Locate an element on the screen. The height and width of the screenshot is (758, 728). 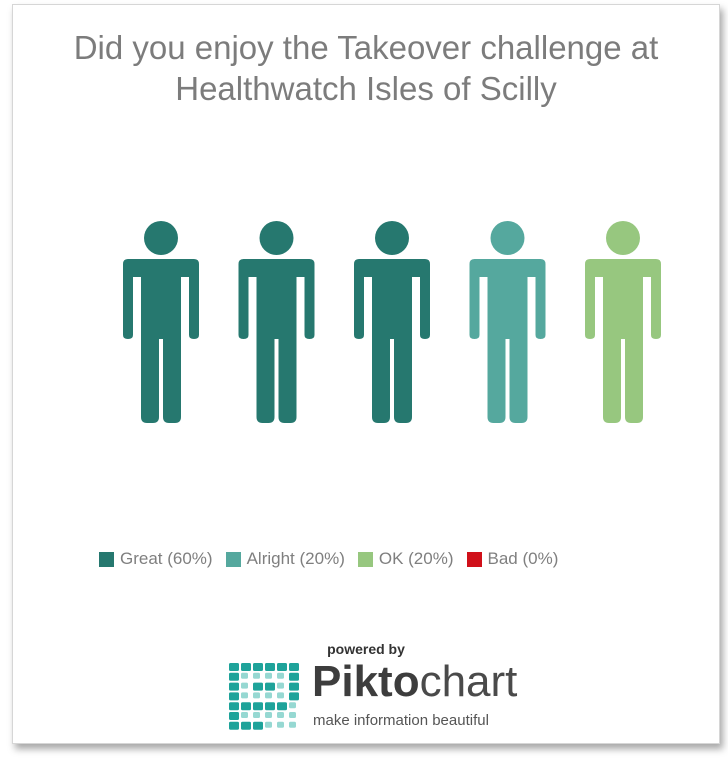
legend-item-ok: OK (20%) is located at coordinates (405, 559).